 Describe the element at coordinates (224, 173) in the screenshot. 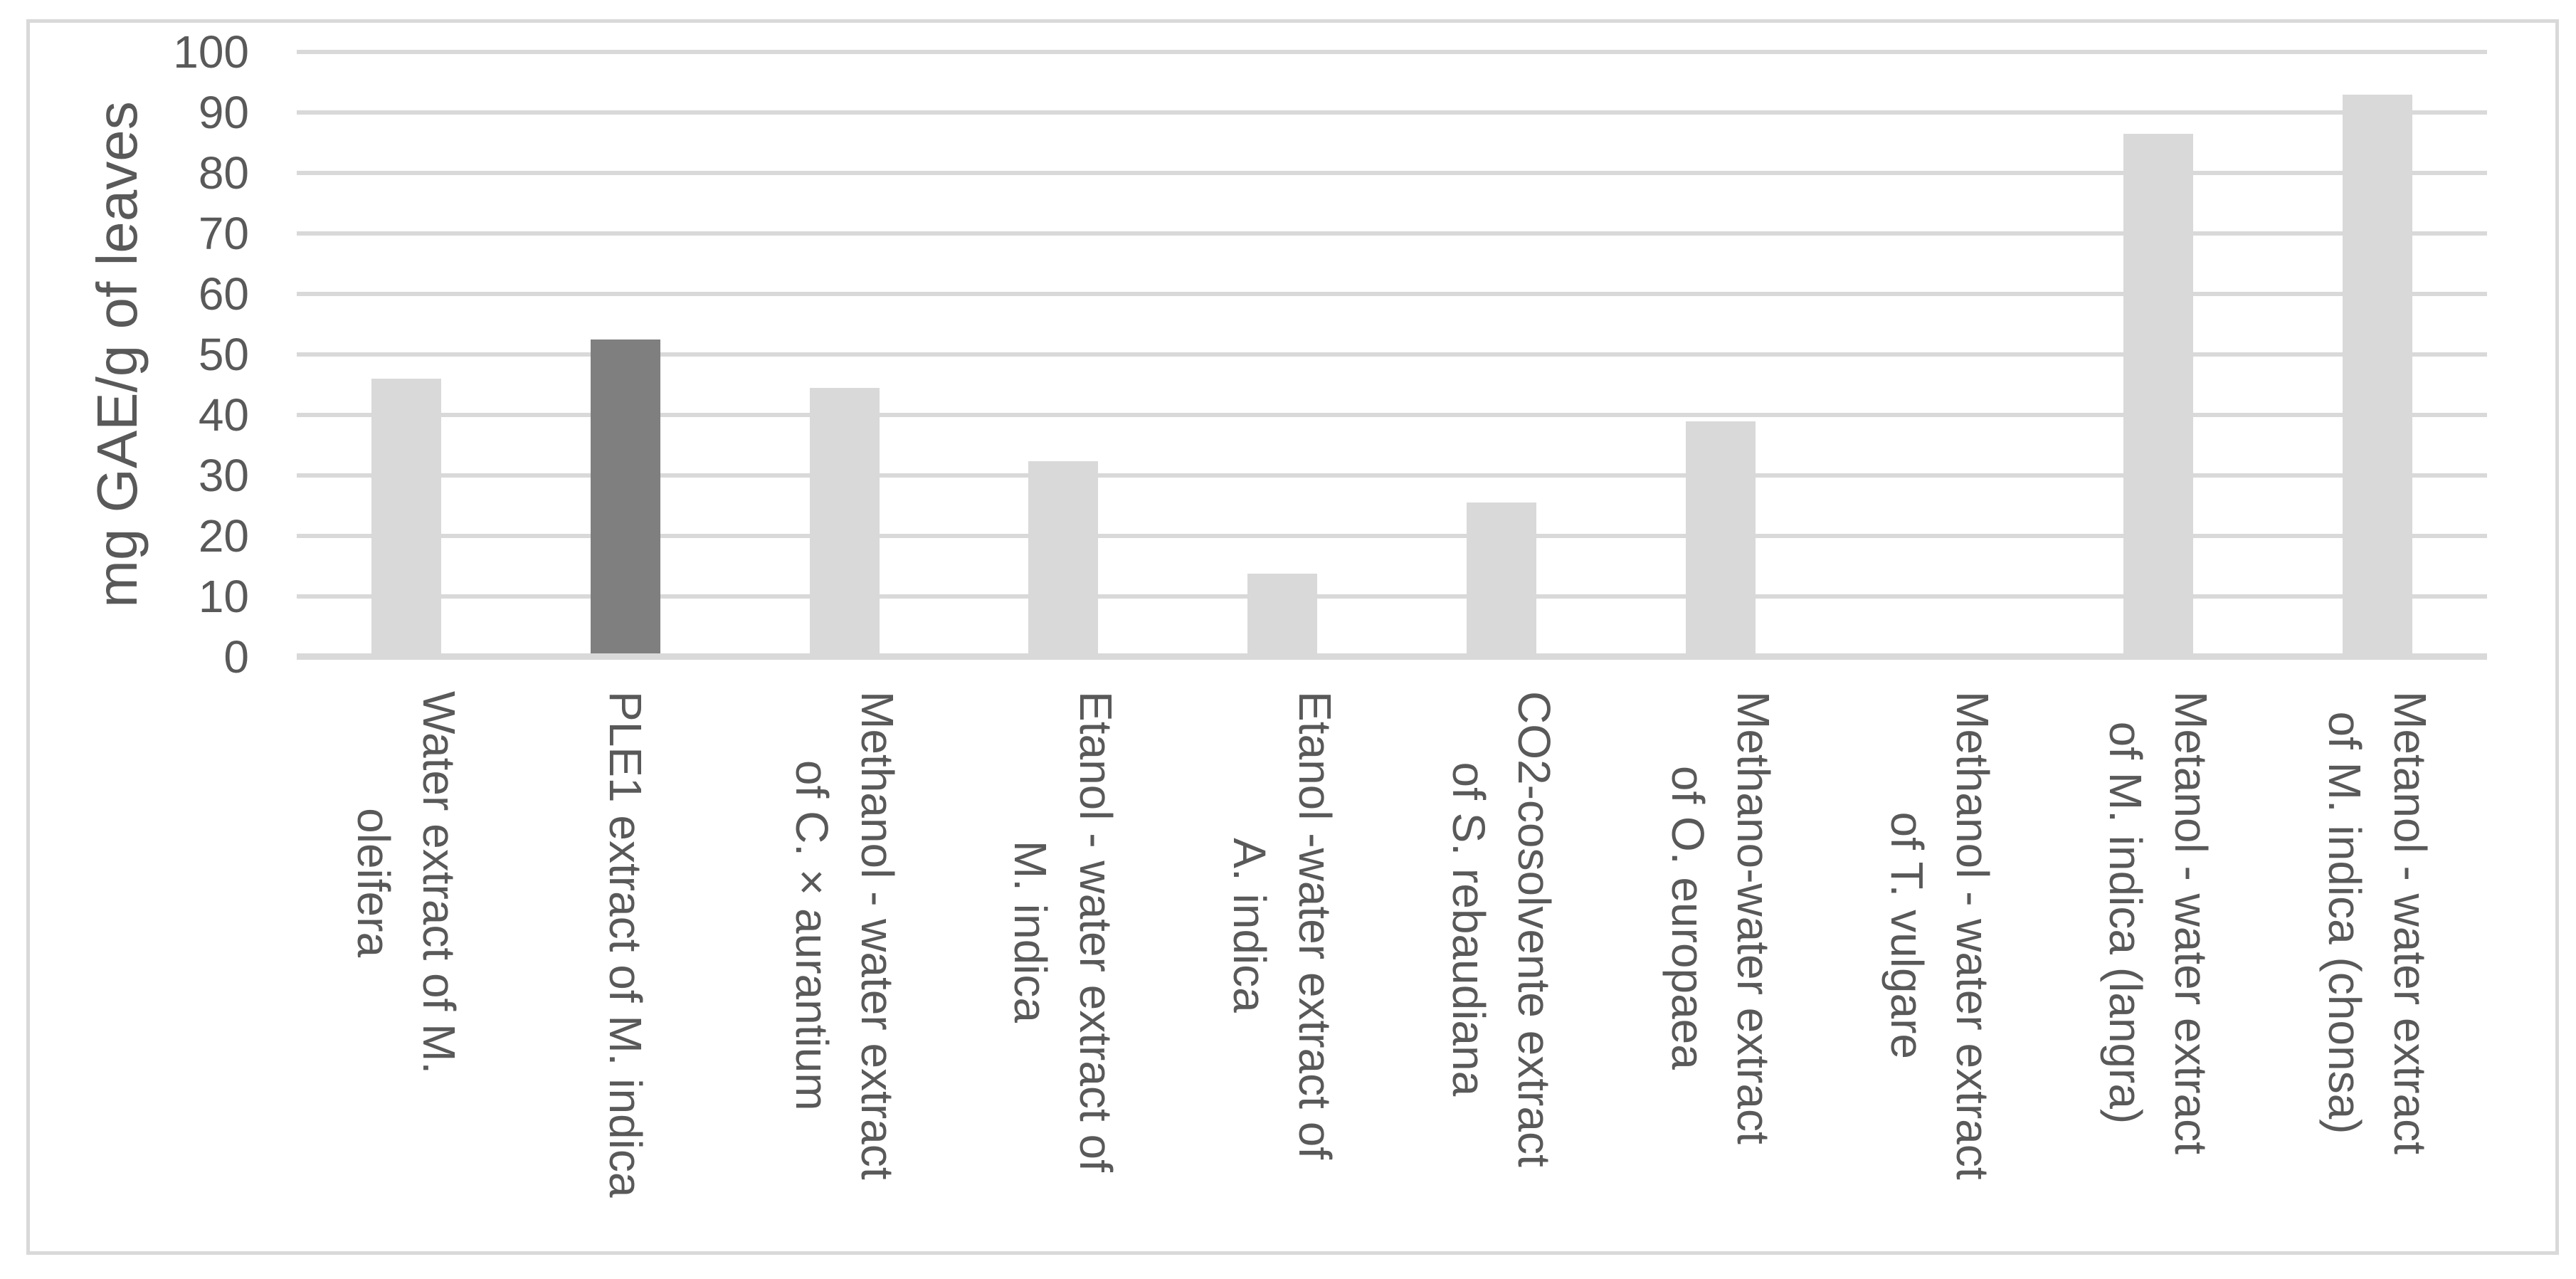

I see `y-tick-label-80: 80` at that location.